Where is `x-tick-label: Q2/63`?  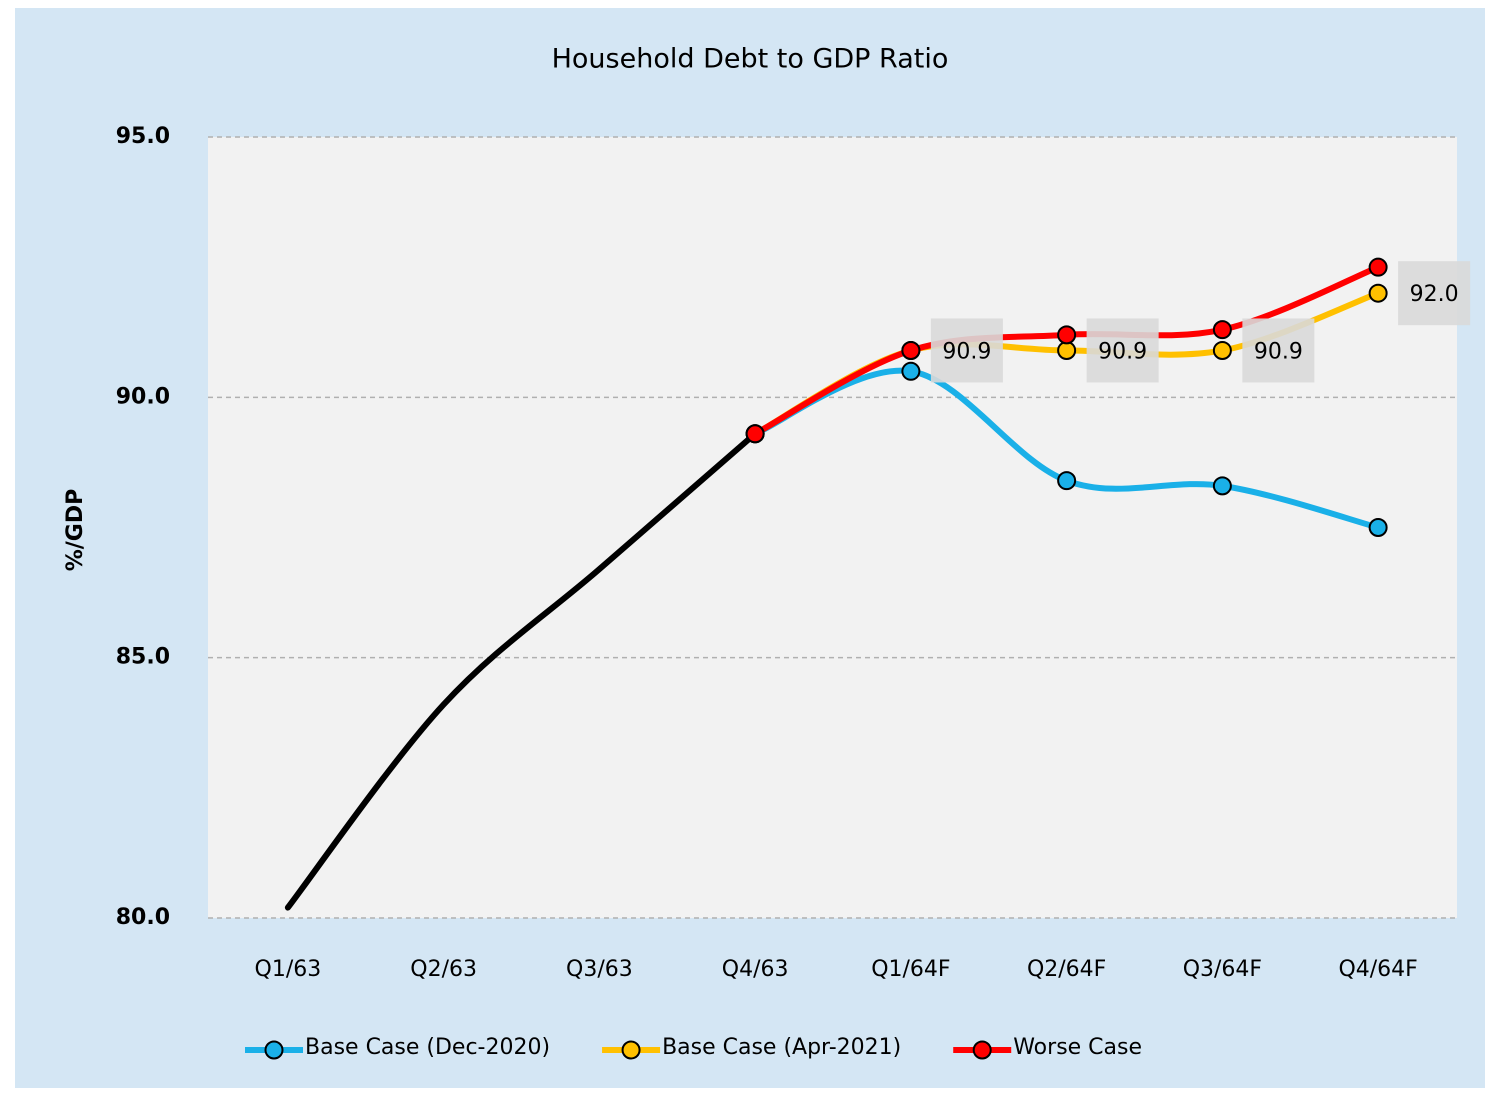 x-tick-label: Q2/63 is located at coordinates (443, 969).